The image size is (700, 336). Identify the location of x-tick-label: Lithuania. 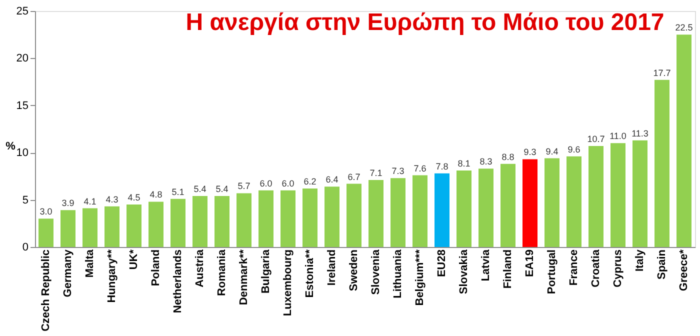
(398, 273).